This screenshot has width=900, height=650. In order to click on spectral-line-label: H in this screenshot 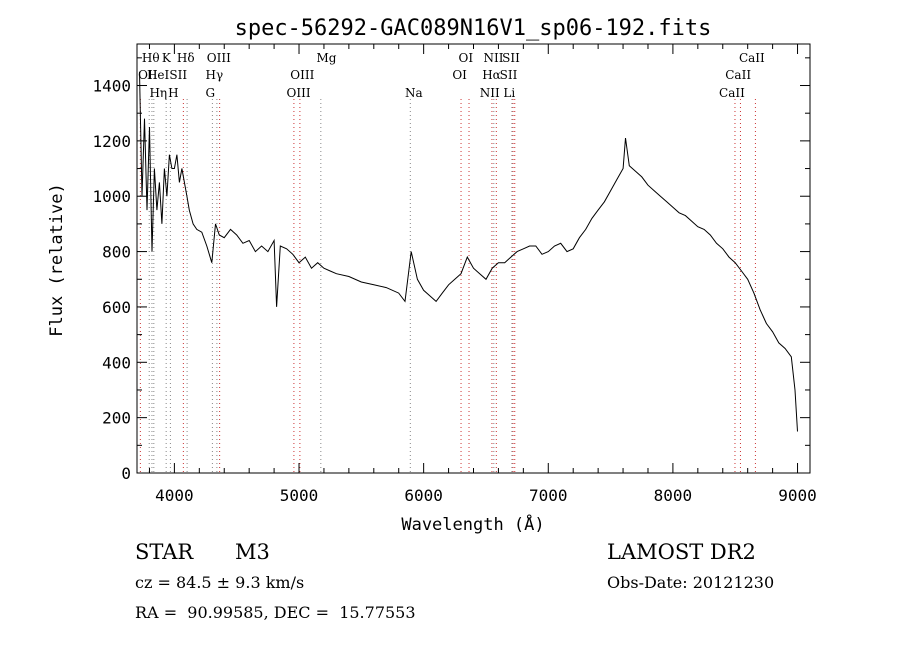, I will do `click(173, 93)`.